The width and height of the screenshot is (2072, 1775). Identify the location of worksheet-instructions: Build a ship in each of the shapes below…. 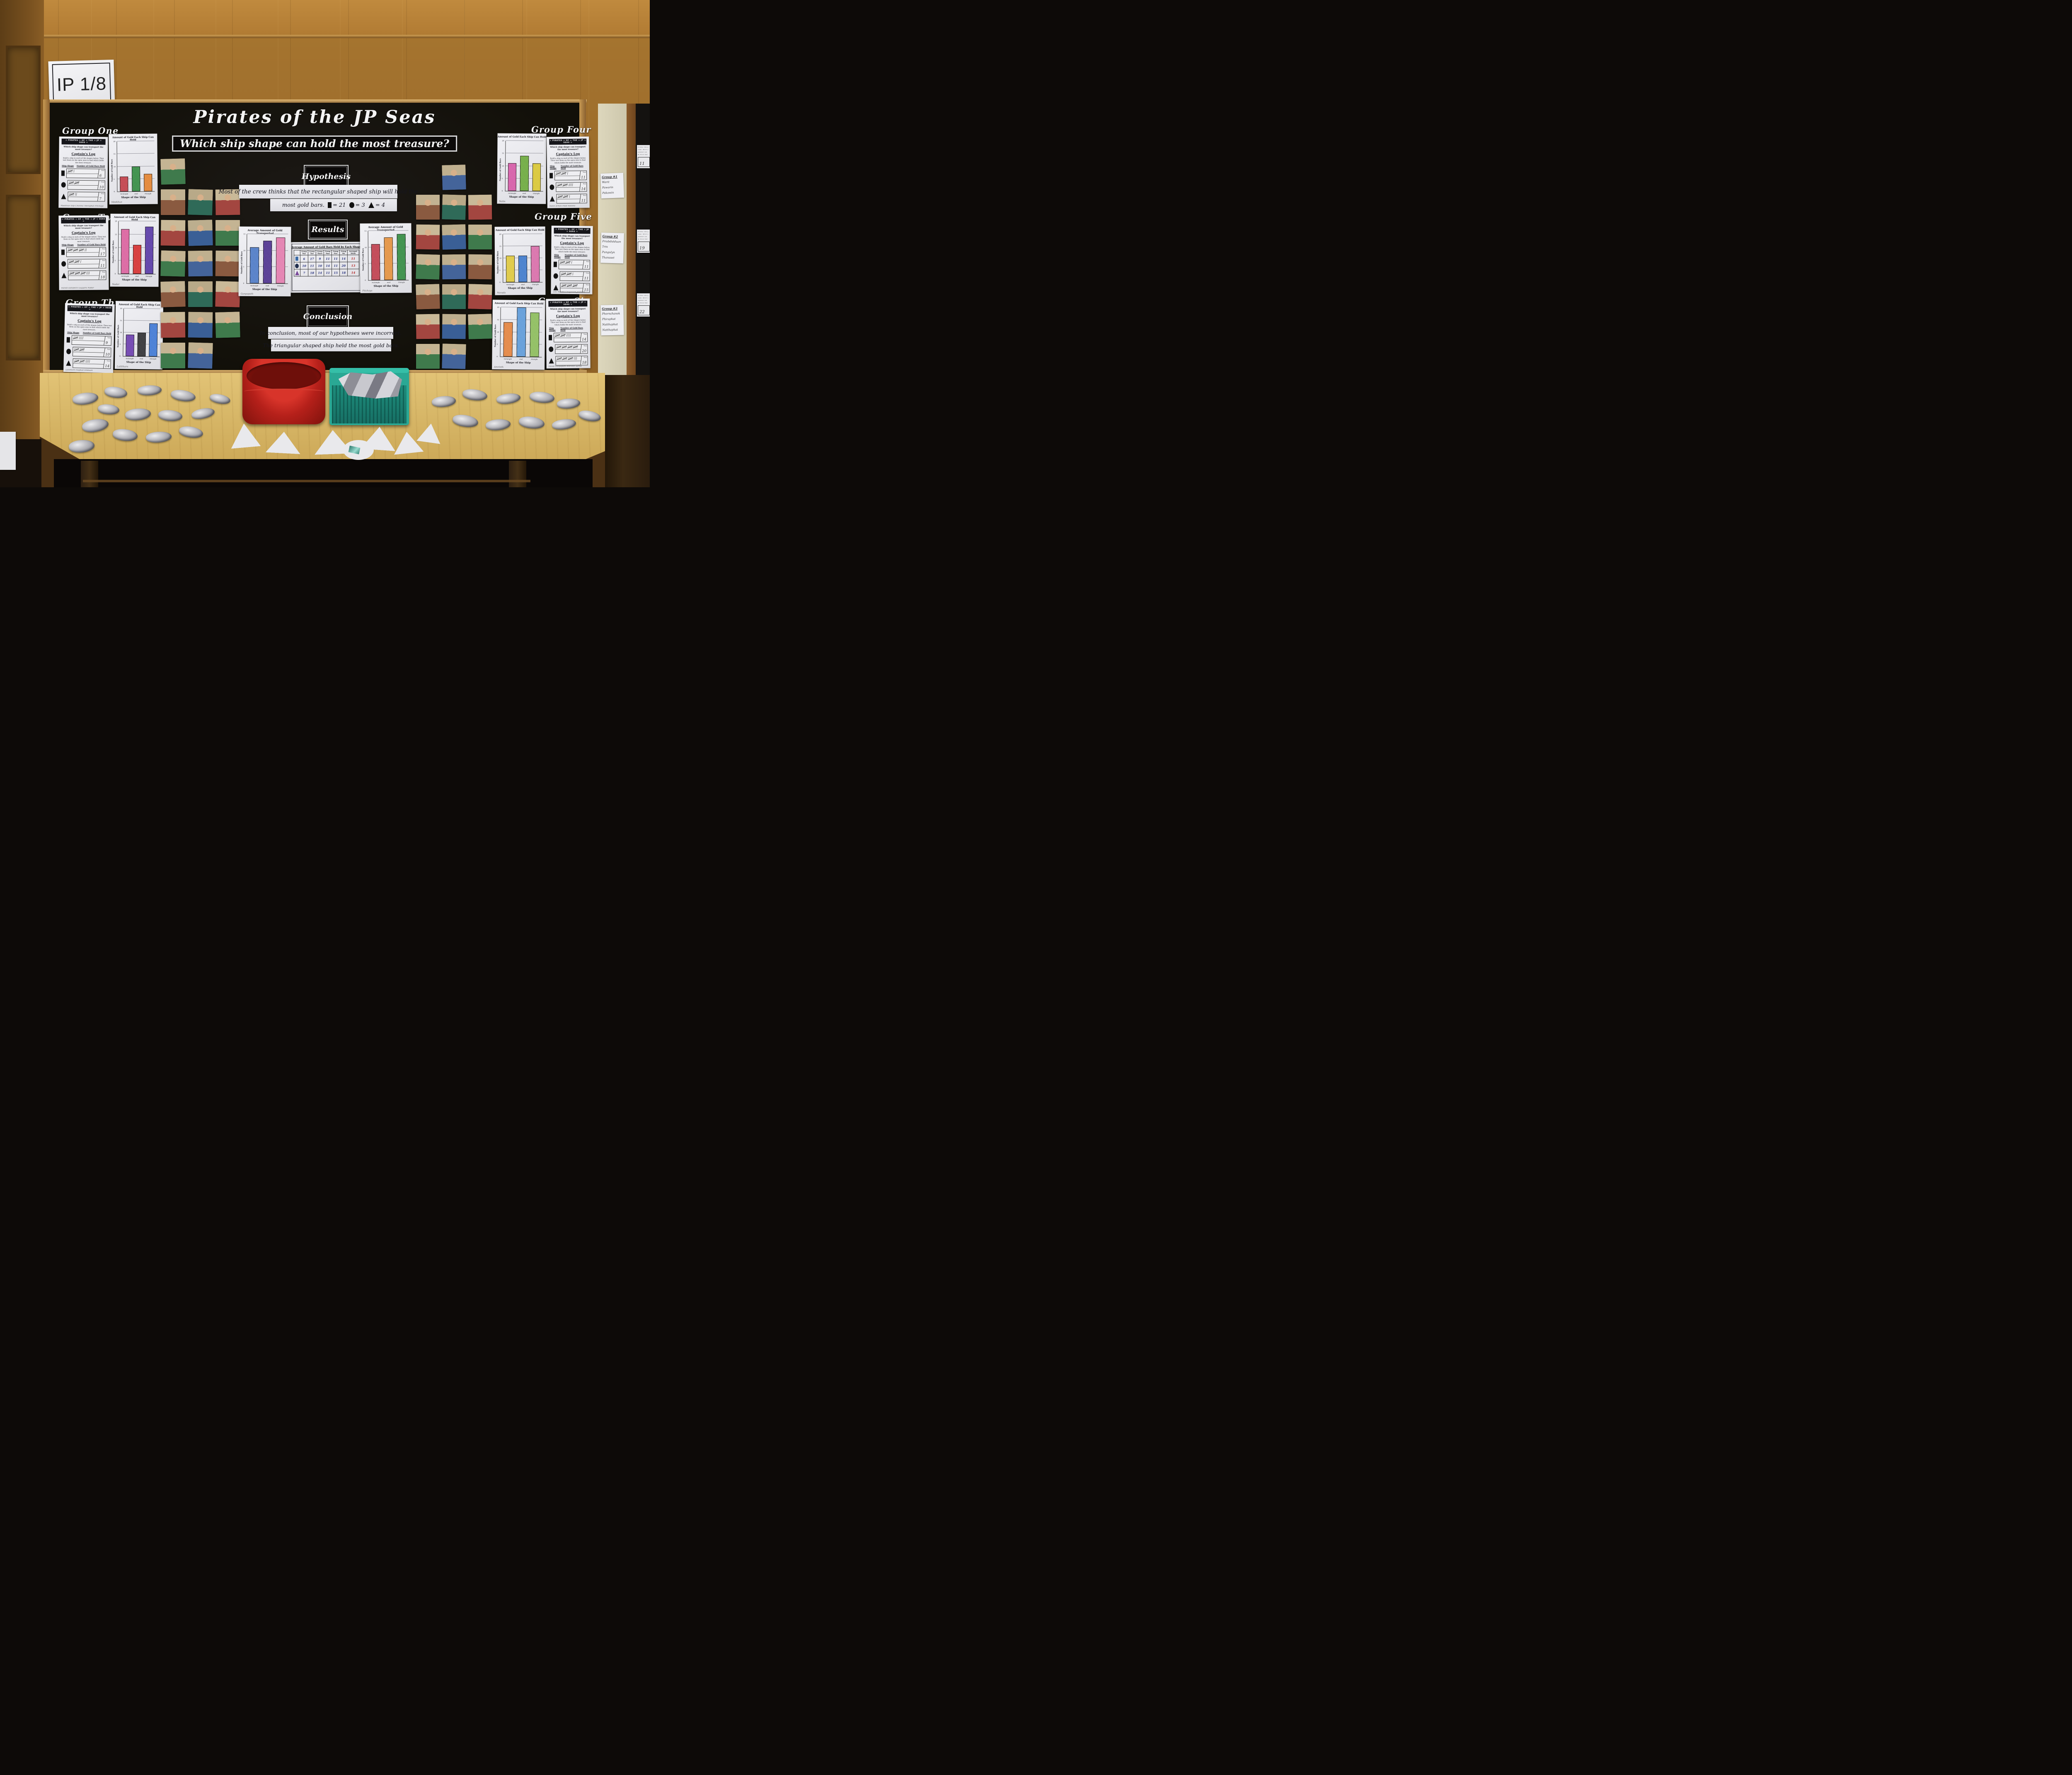
(89, 327).